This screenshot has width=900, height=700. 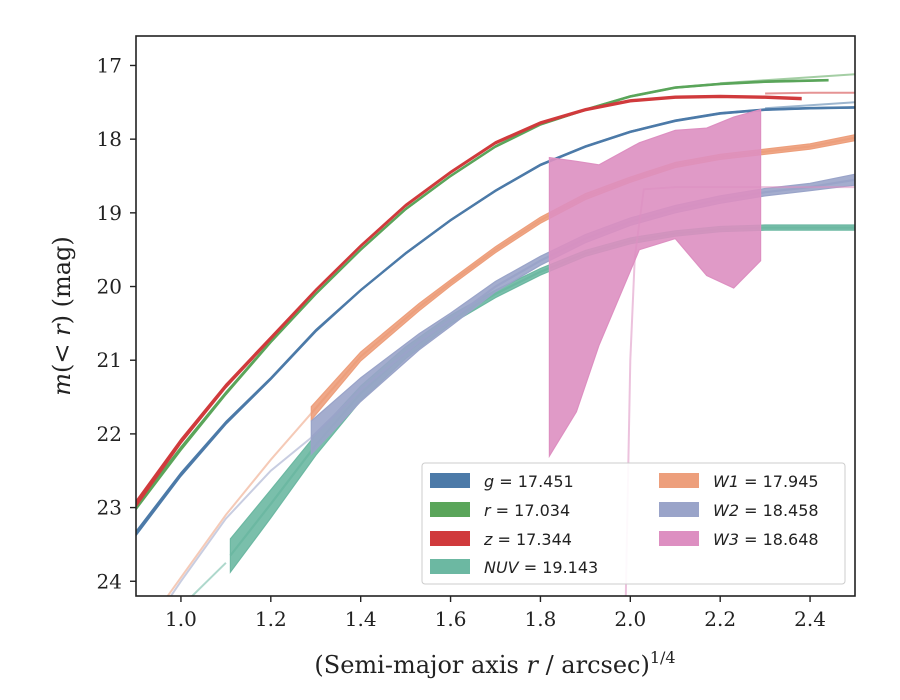 What do you see at coordinates (527, 510) in the screenshot?
I see `legend-label-r: r = 17.034` at bounding box center [527, 510].